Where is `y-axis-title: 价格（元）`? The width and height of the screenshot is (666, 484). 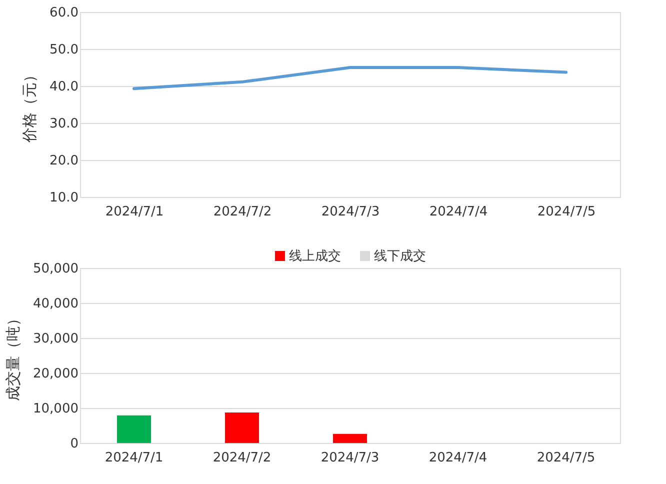
y-axis-title: 价格（元） is located at coordinates (29, 106).